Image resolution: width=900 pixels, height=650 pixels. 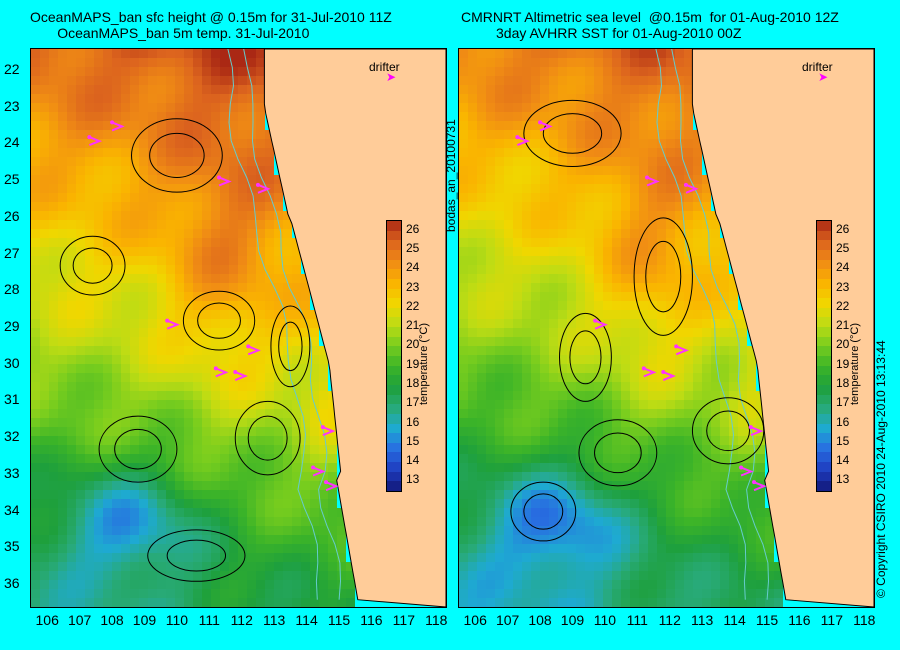 I want to click on x-tick-label: 110, so click(x=605, y=620).